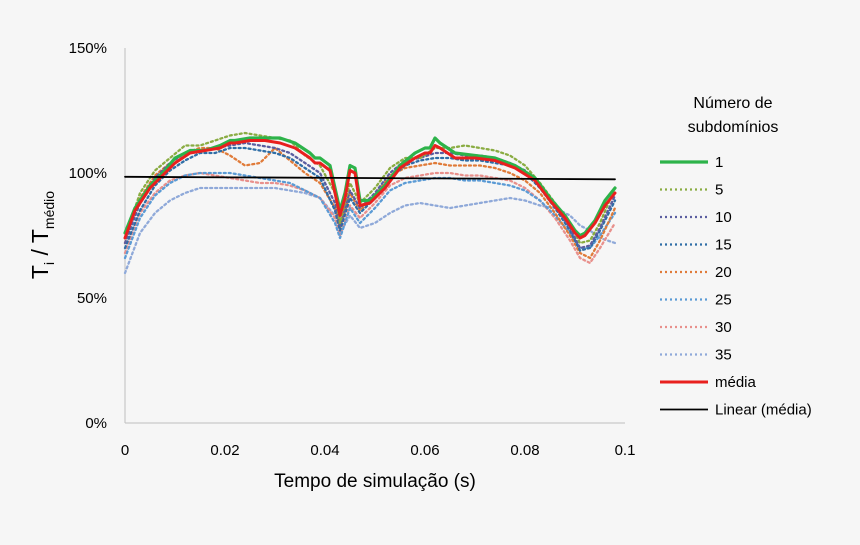 The height and width of the screenshot is (545, 860). What do you see at coordinates (96, 423) in the screenshot?
I see `y-tick-label: 0%` at bounding box center [96, 423].